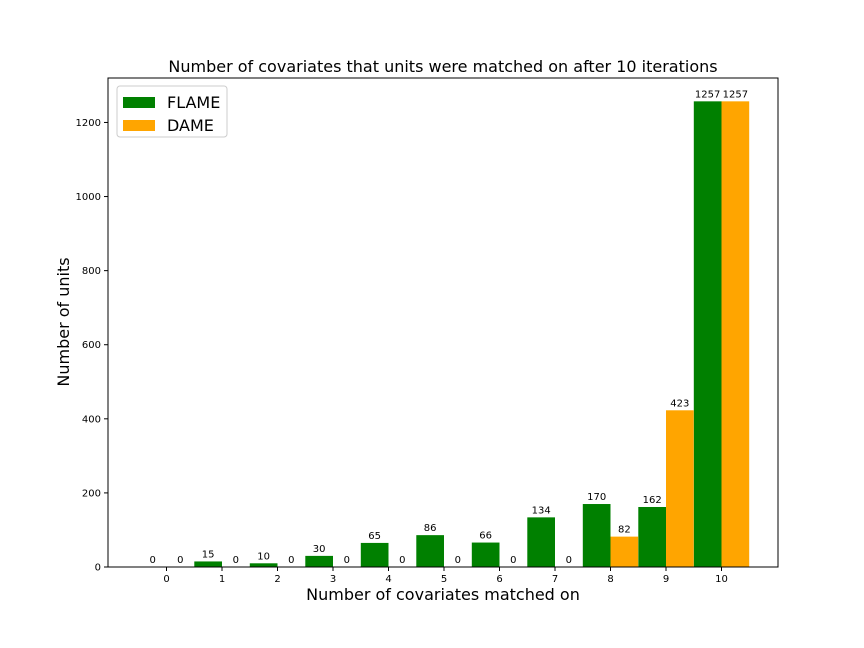 The height and width of the screenshot is (648, 864). I want to click on data-label-flame-5: 86, so click(430, 528).